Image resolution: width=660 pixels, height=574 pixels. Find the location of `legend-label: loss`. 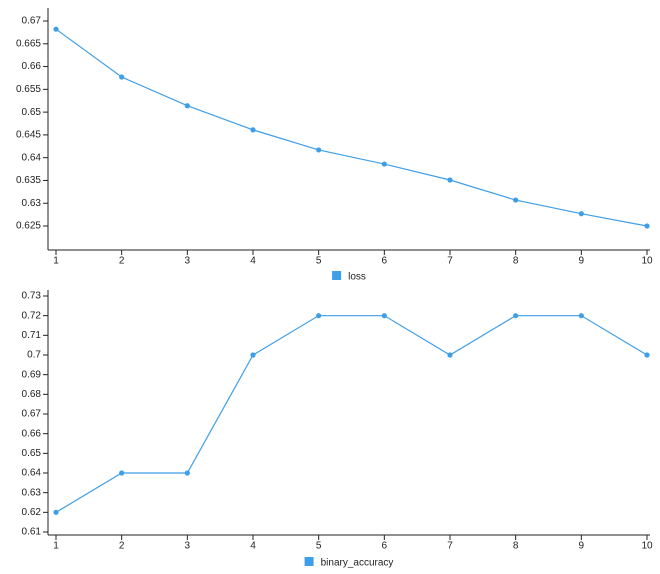

legend-label: loss is located at coordinates (357, 277).